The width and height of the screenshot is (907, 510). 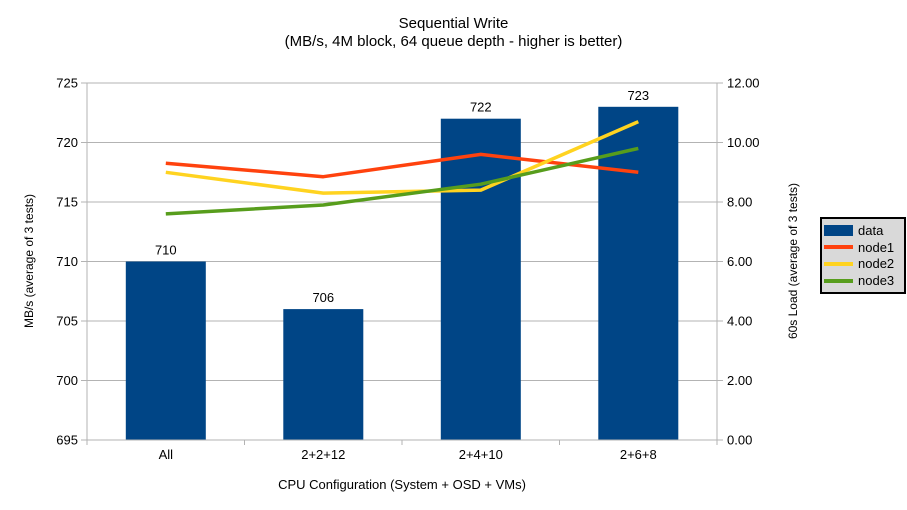 What do you see at coordinates (402, 484) in the screenshot?
I see `x-axis-title: CPU Configuration (System + OSD + VMs)` at bounding box center [402, 484].